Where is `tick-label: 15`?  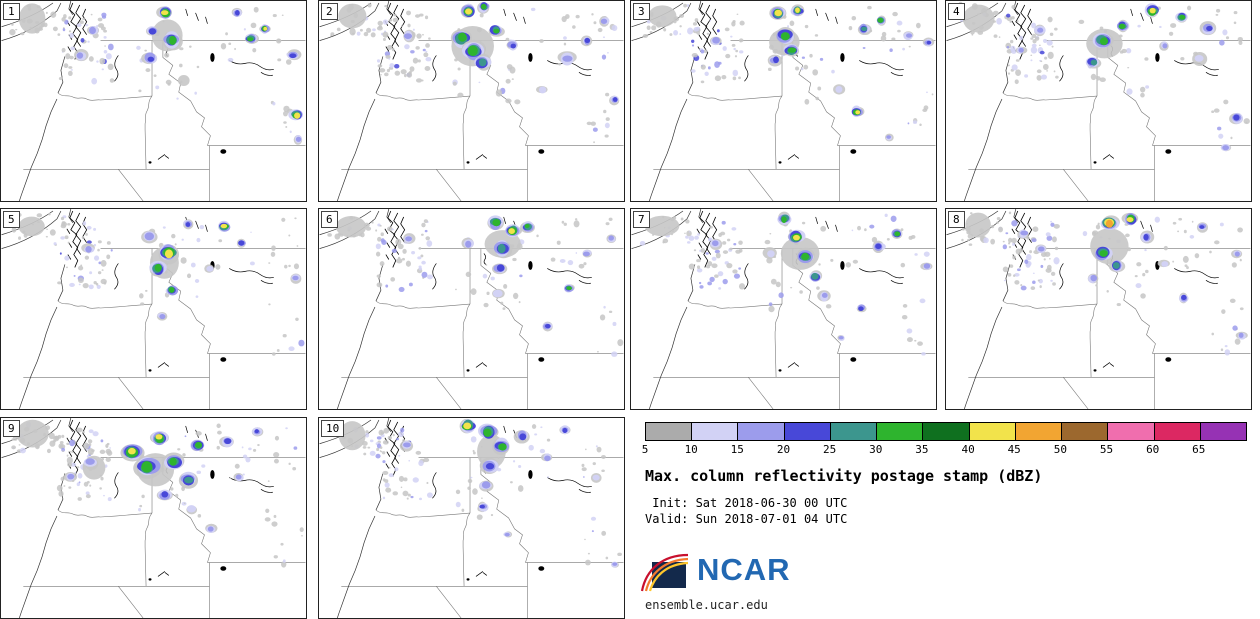 tick-label: 15 is located at coordinates (737, 449).